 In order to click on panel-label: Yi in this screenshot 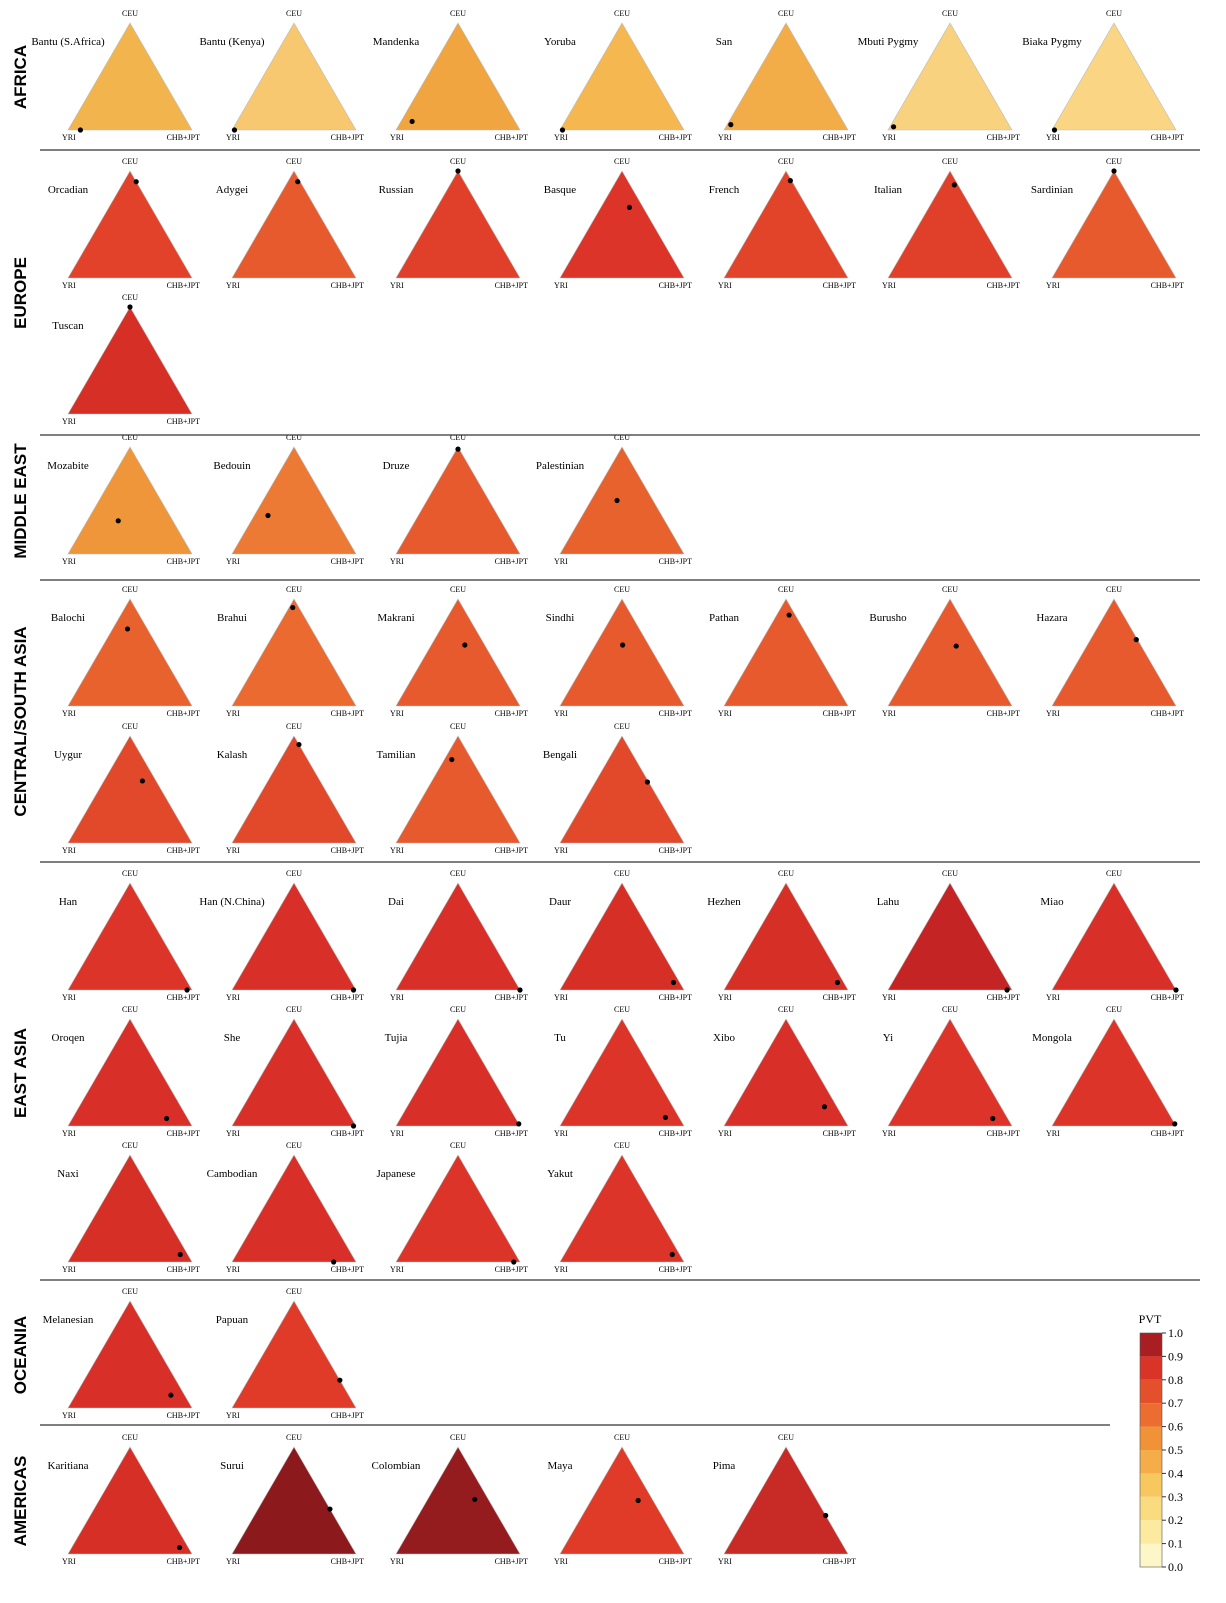, I will do `click(888, 1038)`.